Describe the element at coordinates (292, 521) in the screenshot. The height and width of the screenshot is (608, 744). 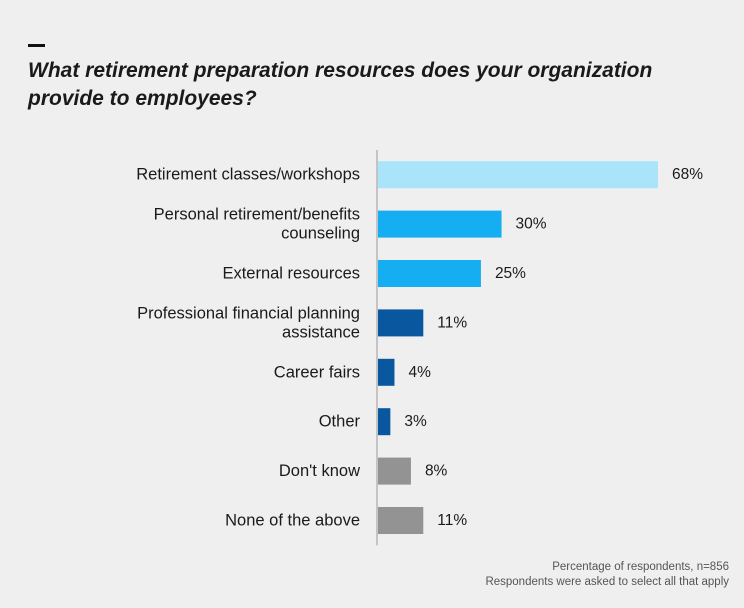
I see `category-label: None of the above` at that location.